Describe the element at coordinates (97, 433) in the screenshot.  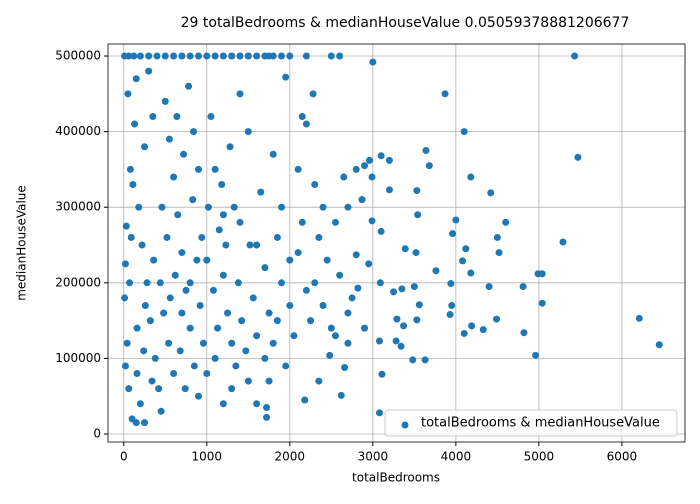
I see `y-tick-label: 0` at that location.